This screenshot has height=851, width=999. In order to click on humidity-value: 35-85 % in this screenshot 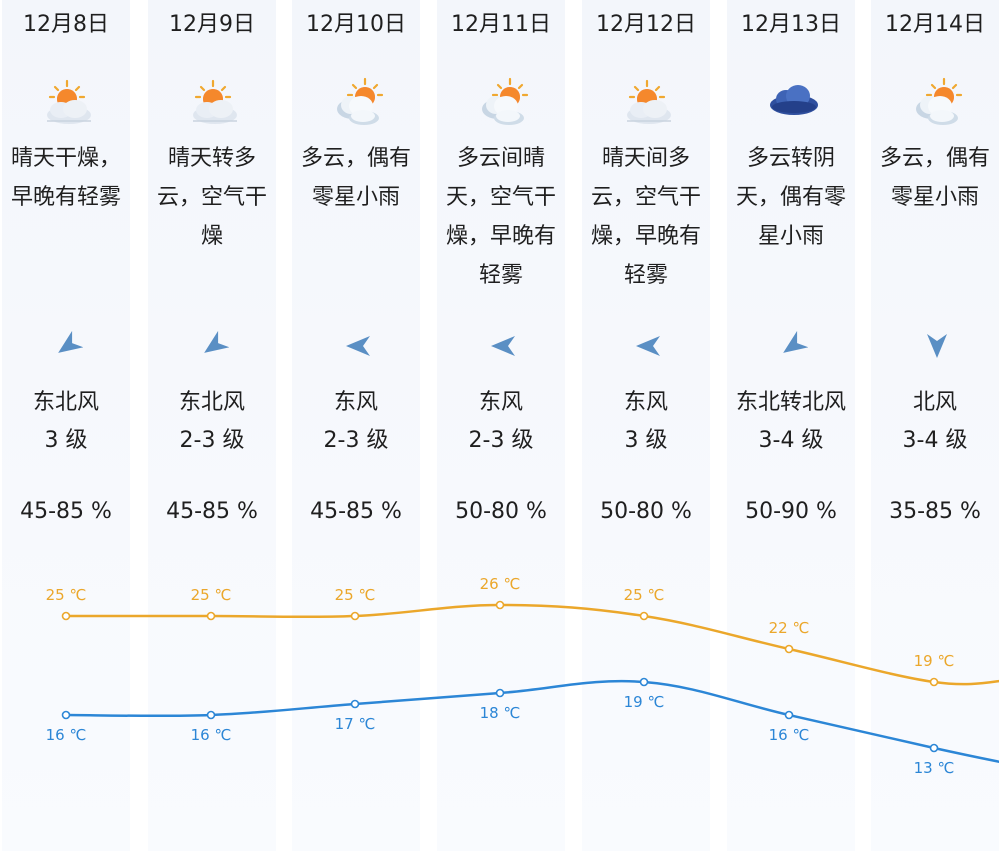, I will do `click(935, 511)`.